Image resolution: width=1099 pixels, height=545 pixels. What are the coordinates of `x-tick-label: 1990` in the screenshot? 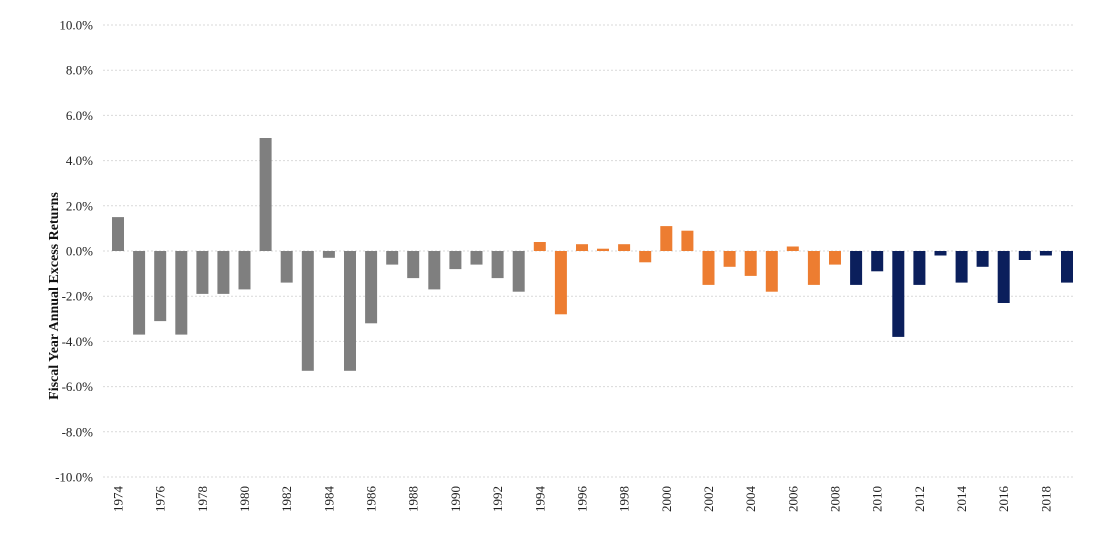 It's located at (455, 499).